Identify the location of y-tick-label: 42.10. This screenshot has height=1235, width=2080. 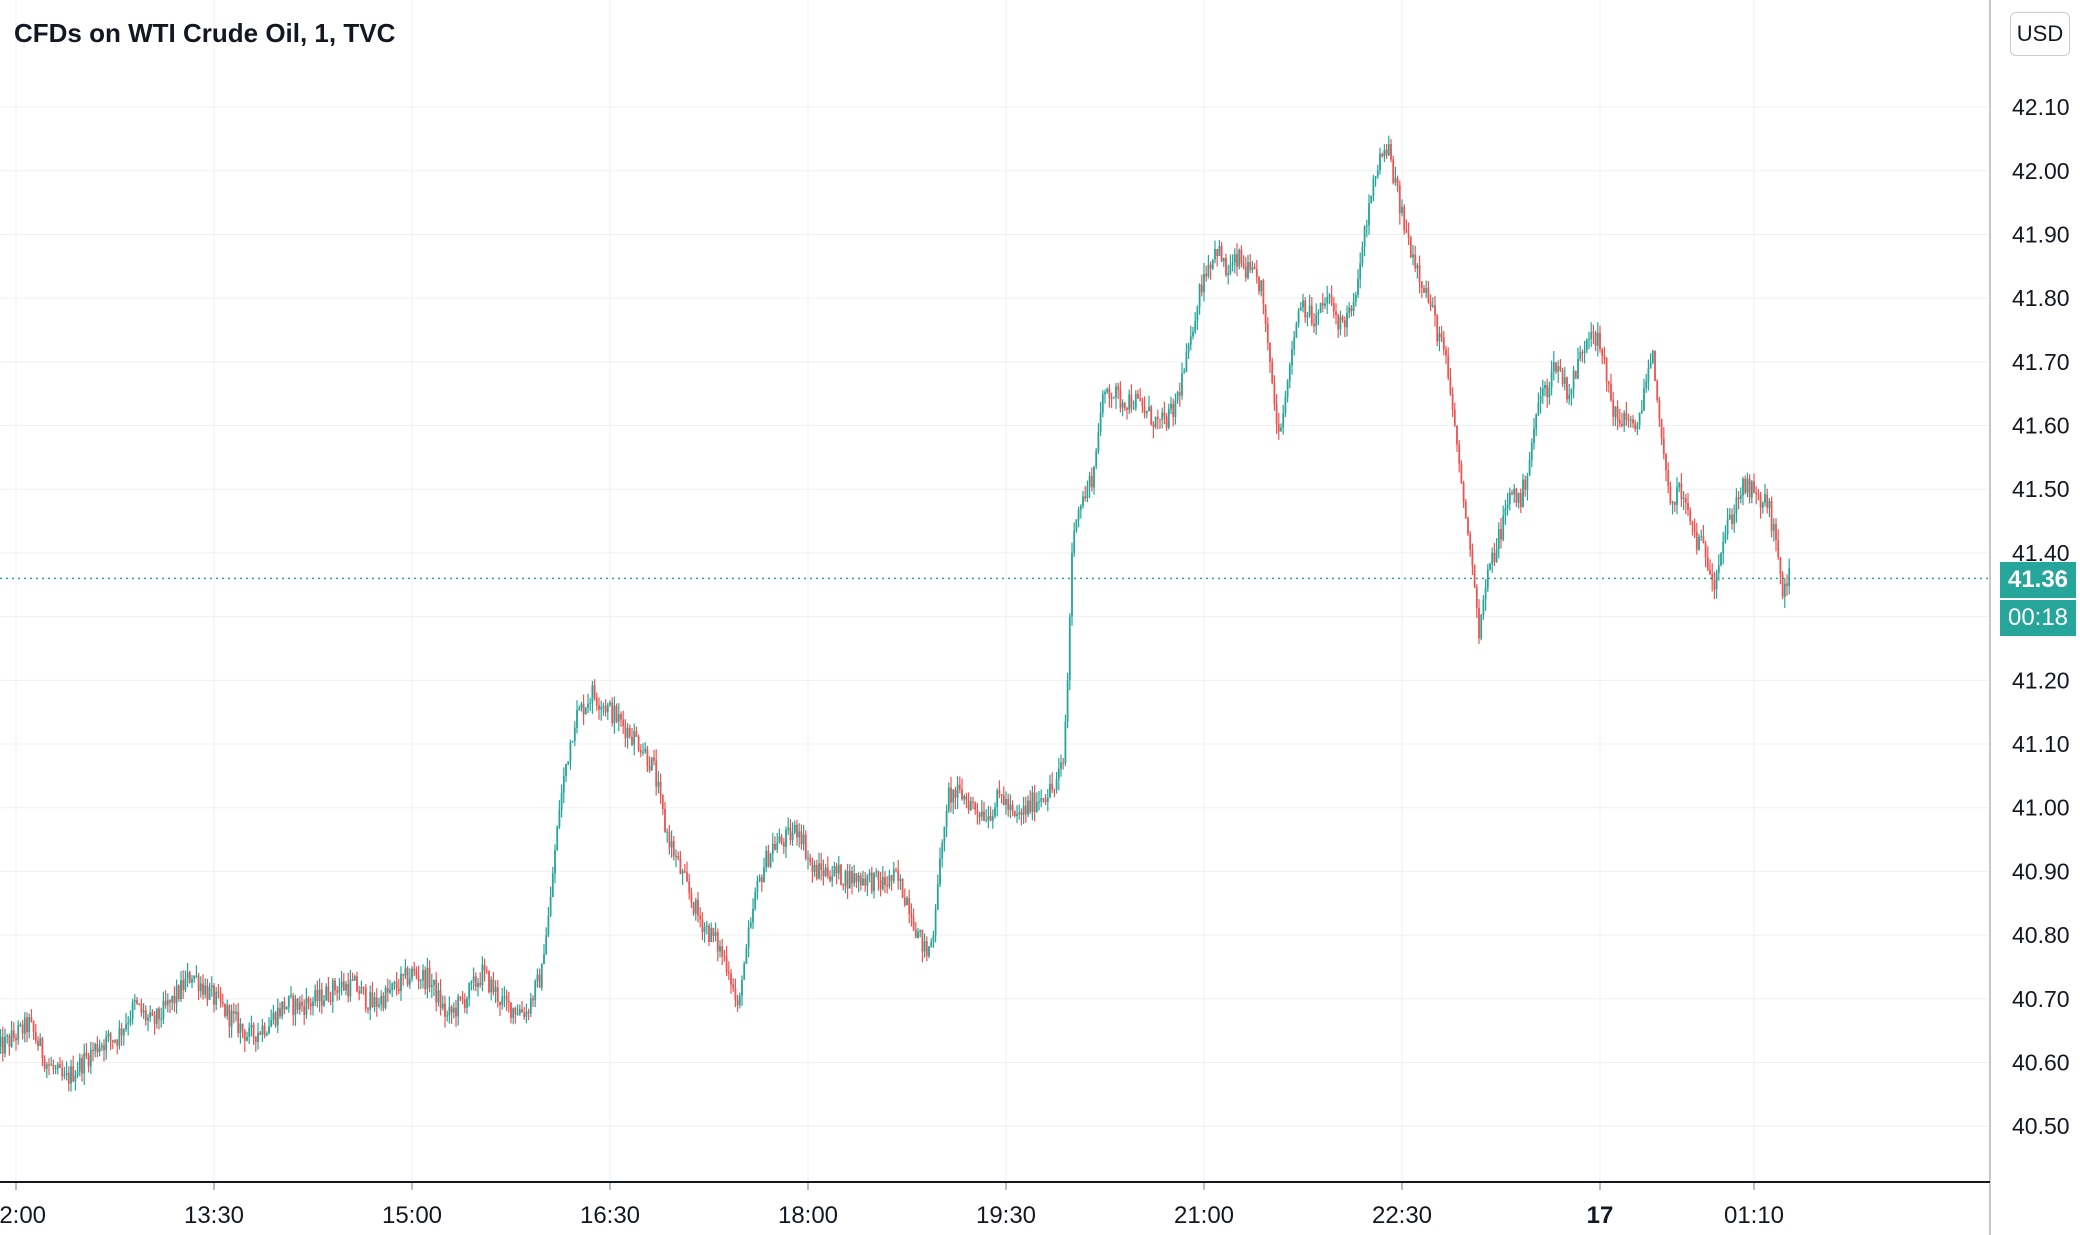
(2041, 107).